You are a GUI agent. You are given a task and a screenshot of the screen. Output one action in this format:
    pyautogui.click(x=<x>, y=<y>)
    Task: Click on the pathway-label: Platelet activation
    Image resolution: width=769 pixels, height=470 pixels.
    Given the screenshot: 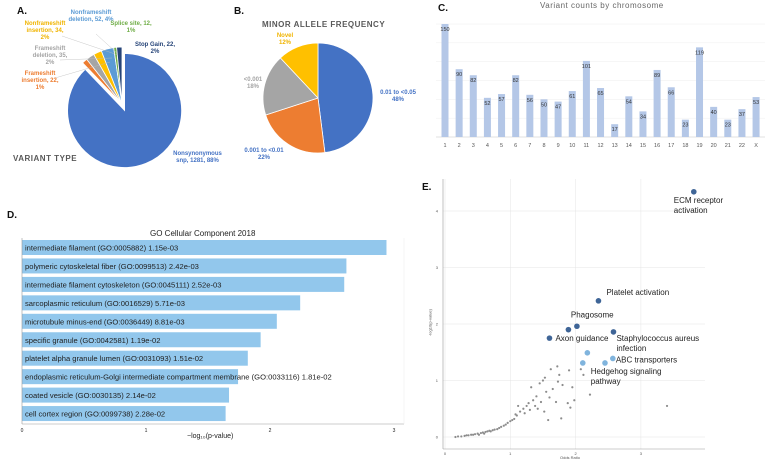 What is the action you would take?
    pyautogui.click(x=637, y=292)
    